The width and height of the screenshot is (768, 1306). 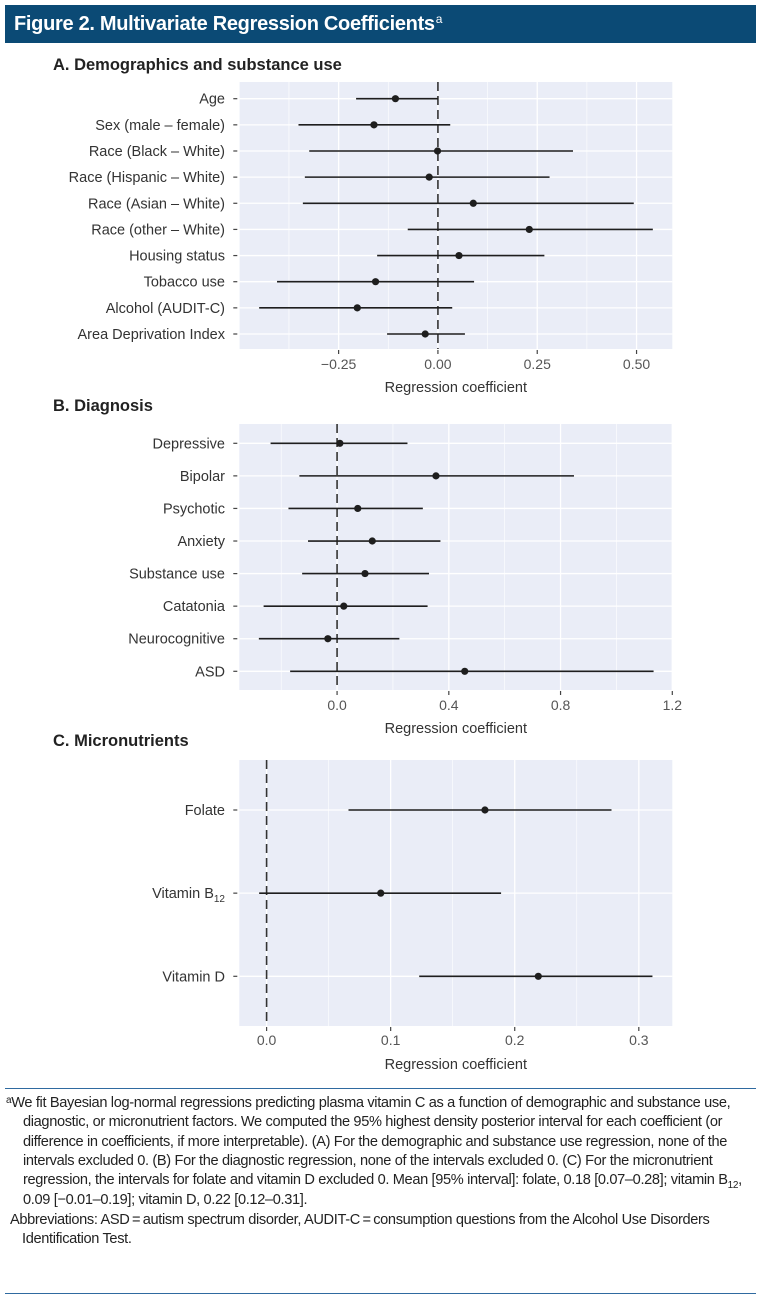 What do you see at coordinates (121, 741) in the screenshot?
I see `panel-c-title: C. Micronutrients` at bounding box center [121, 741].